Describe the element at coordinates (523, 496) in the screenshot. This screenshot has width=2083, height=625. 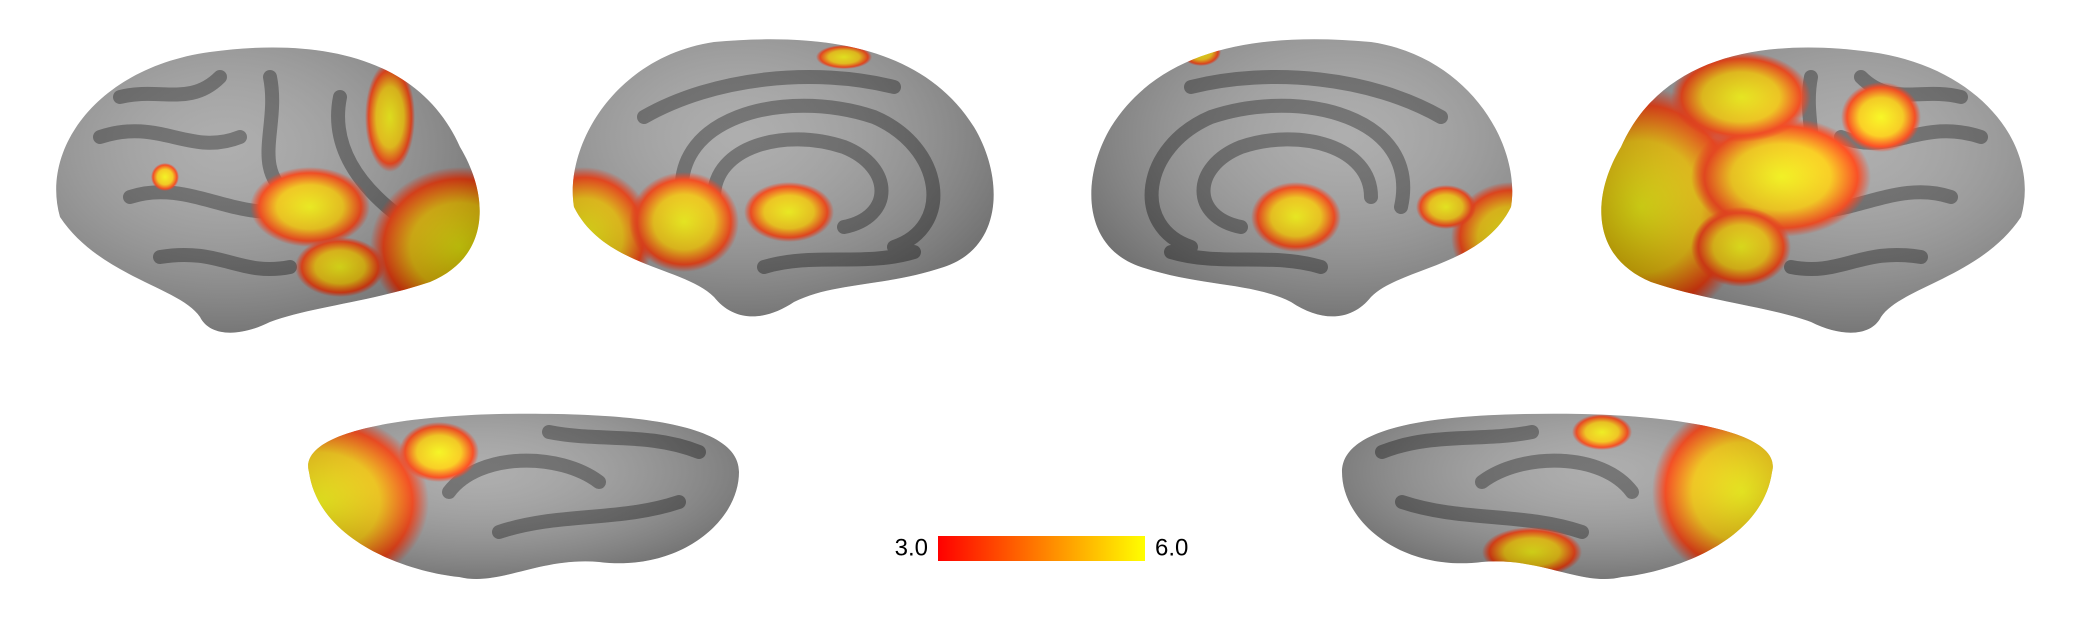
I see `brain-ventral-left` at that location.